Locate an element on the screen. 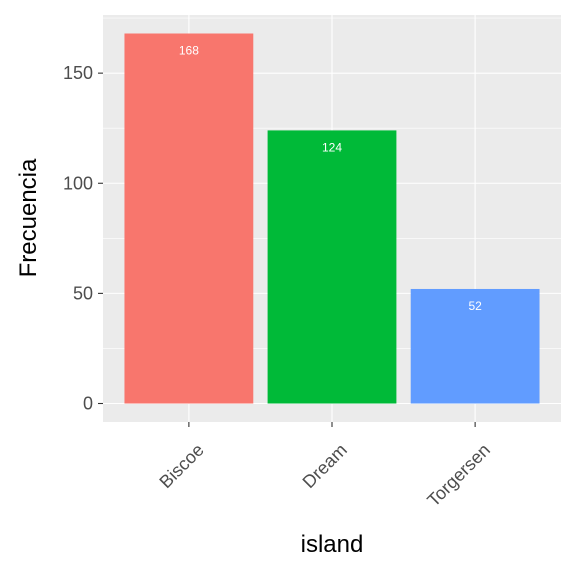  y-tick-label: 100 is located at coordinates (78, 183).